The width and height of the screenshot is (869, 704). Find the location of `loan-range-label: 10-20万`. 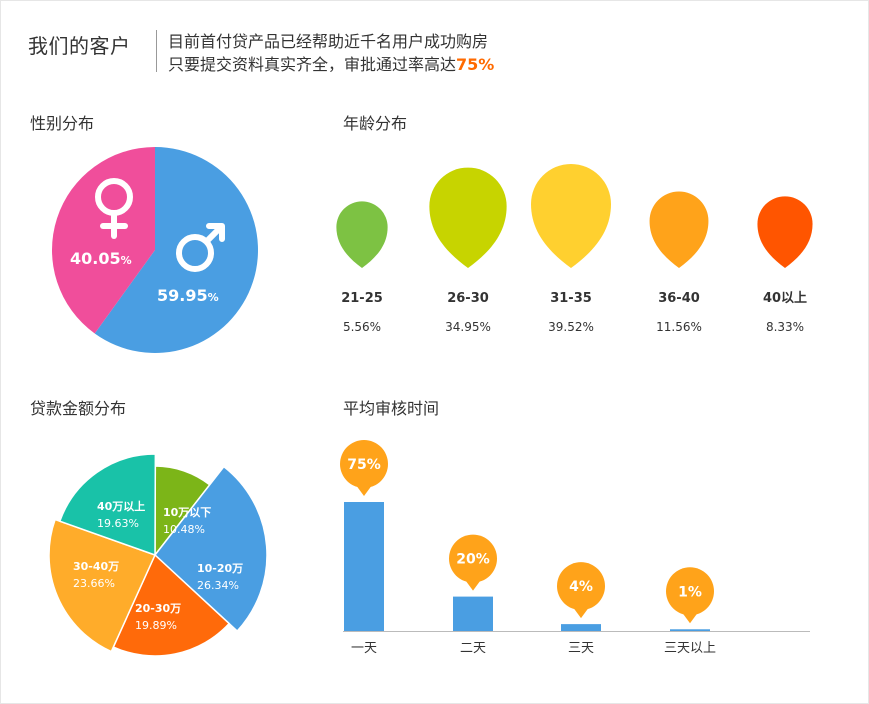

loan-range-label: 10-20万 is located at coordinates (220, 568).